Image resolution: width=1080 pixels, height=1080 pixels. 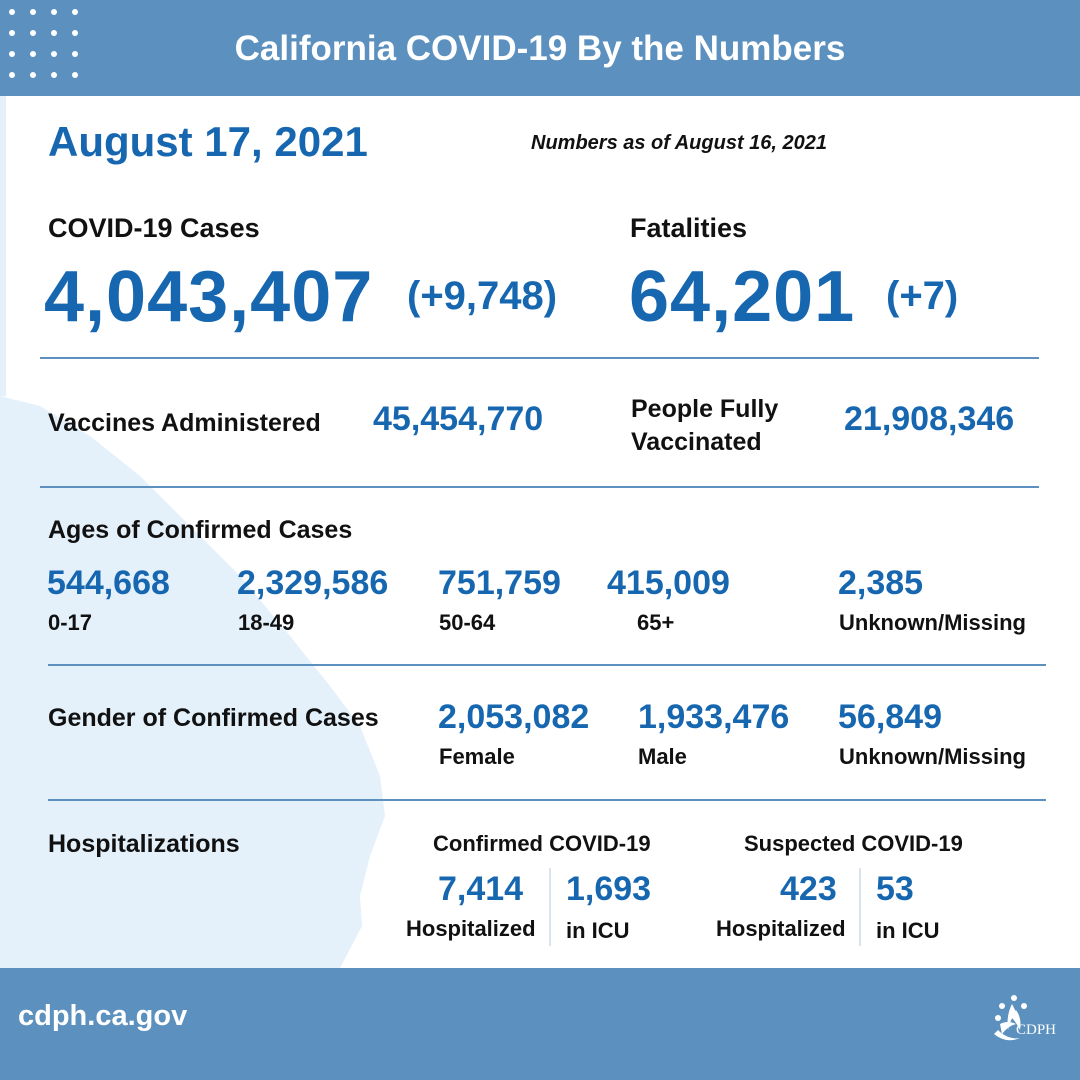 I want to click on hospitalizations-title: Hospitalizations, so click(x=144, y=844).